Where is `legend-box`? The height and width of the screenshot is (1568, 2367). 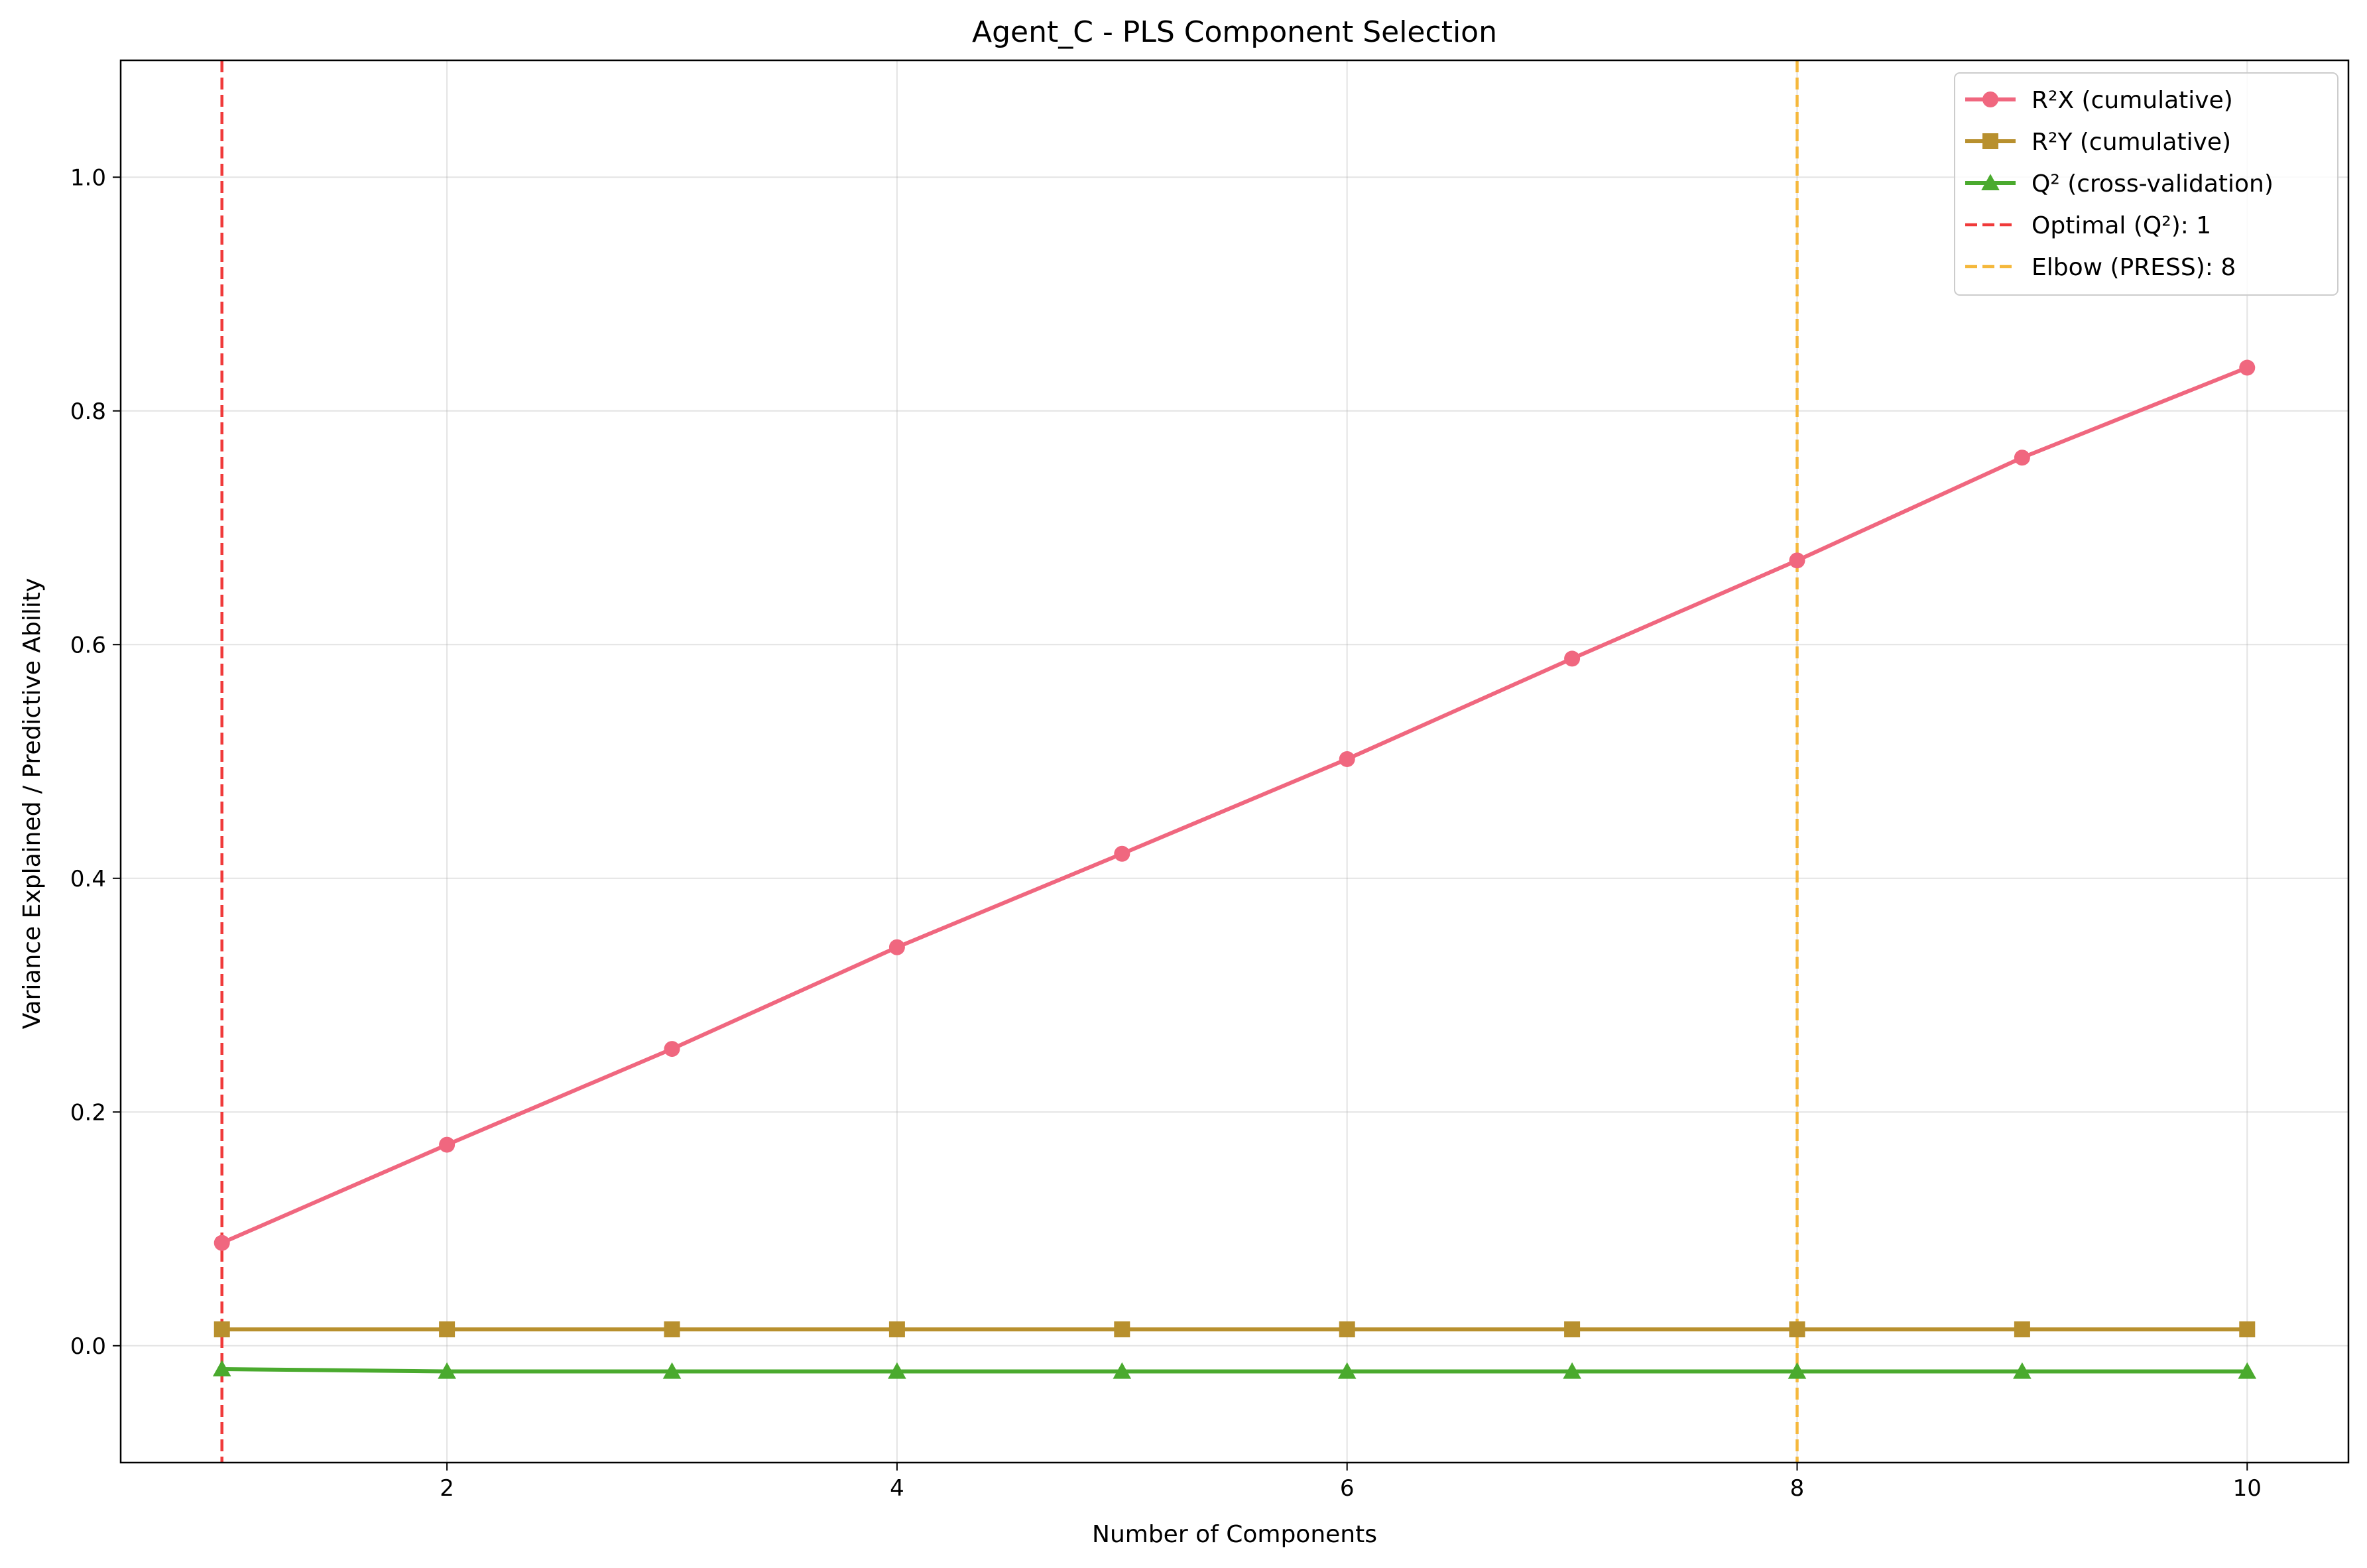 legend-box is located at coordinates (2146, 184).